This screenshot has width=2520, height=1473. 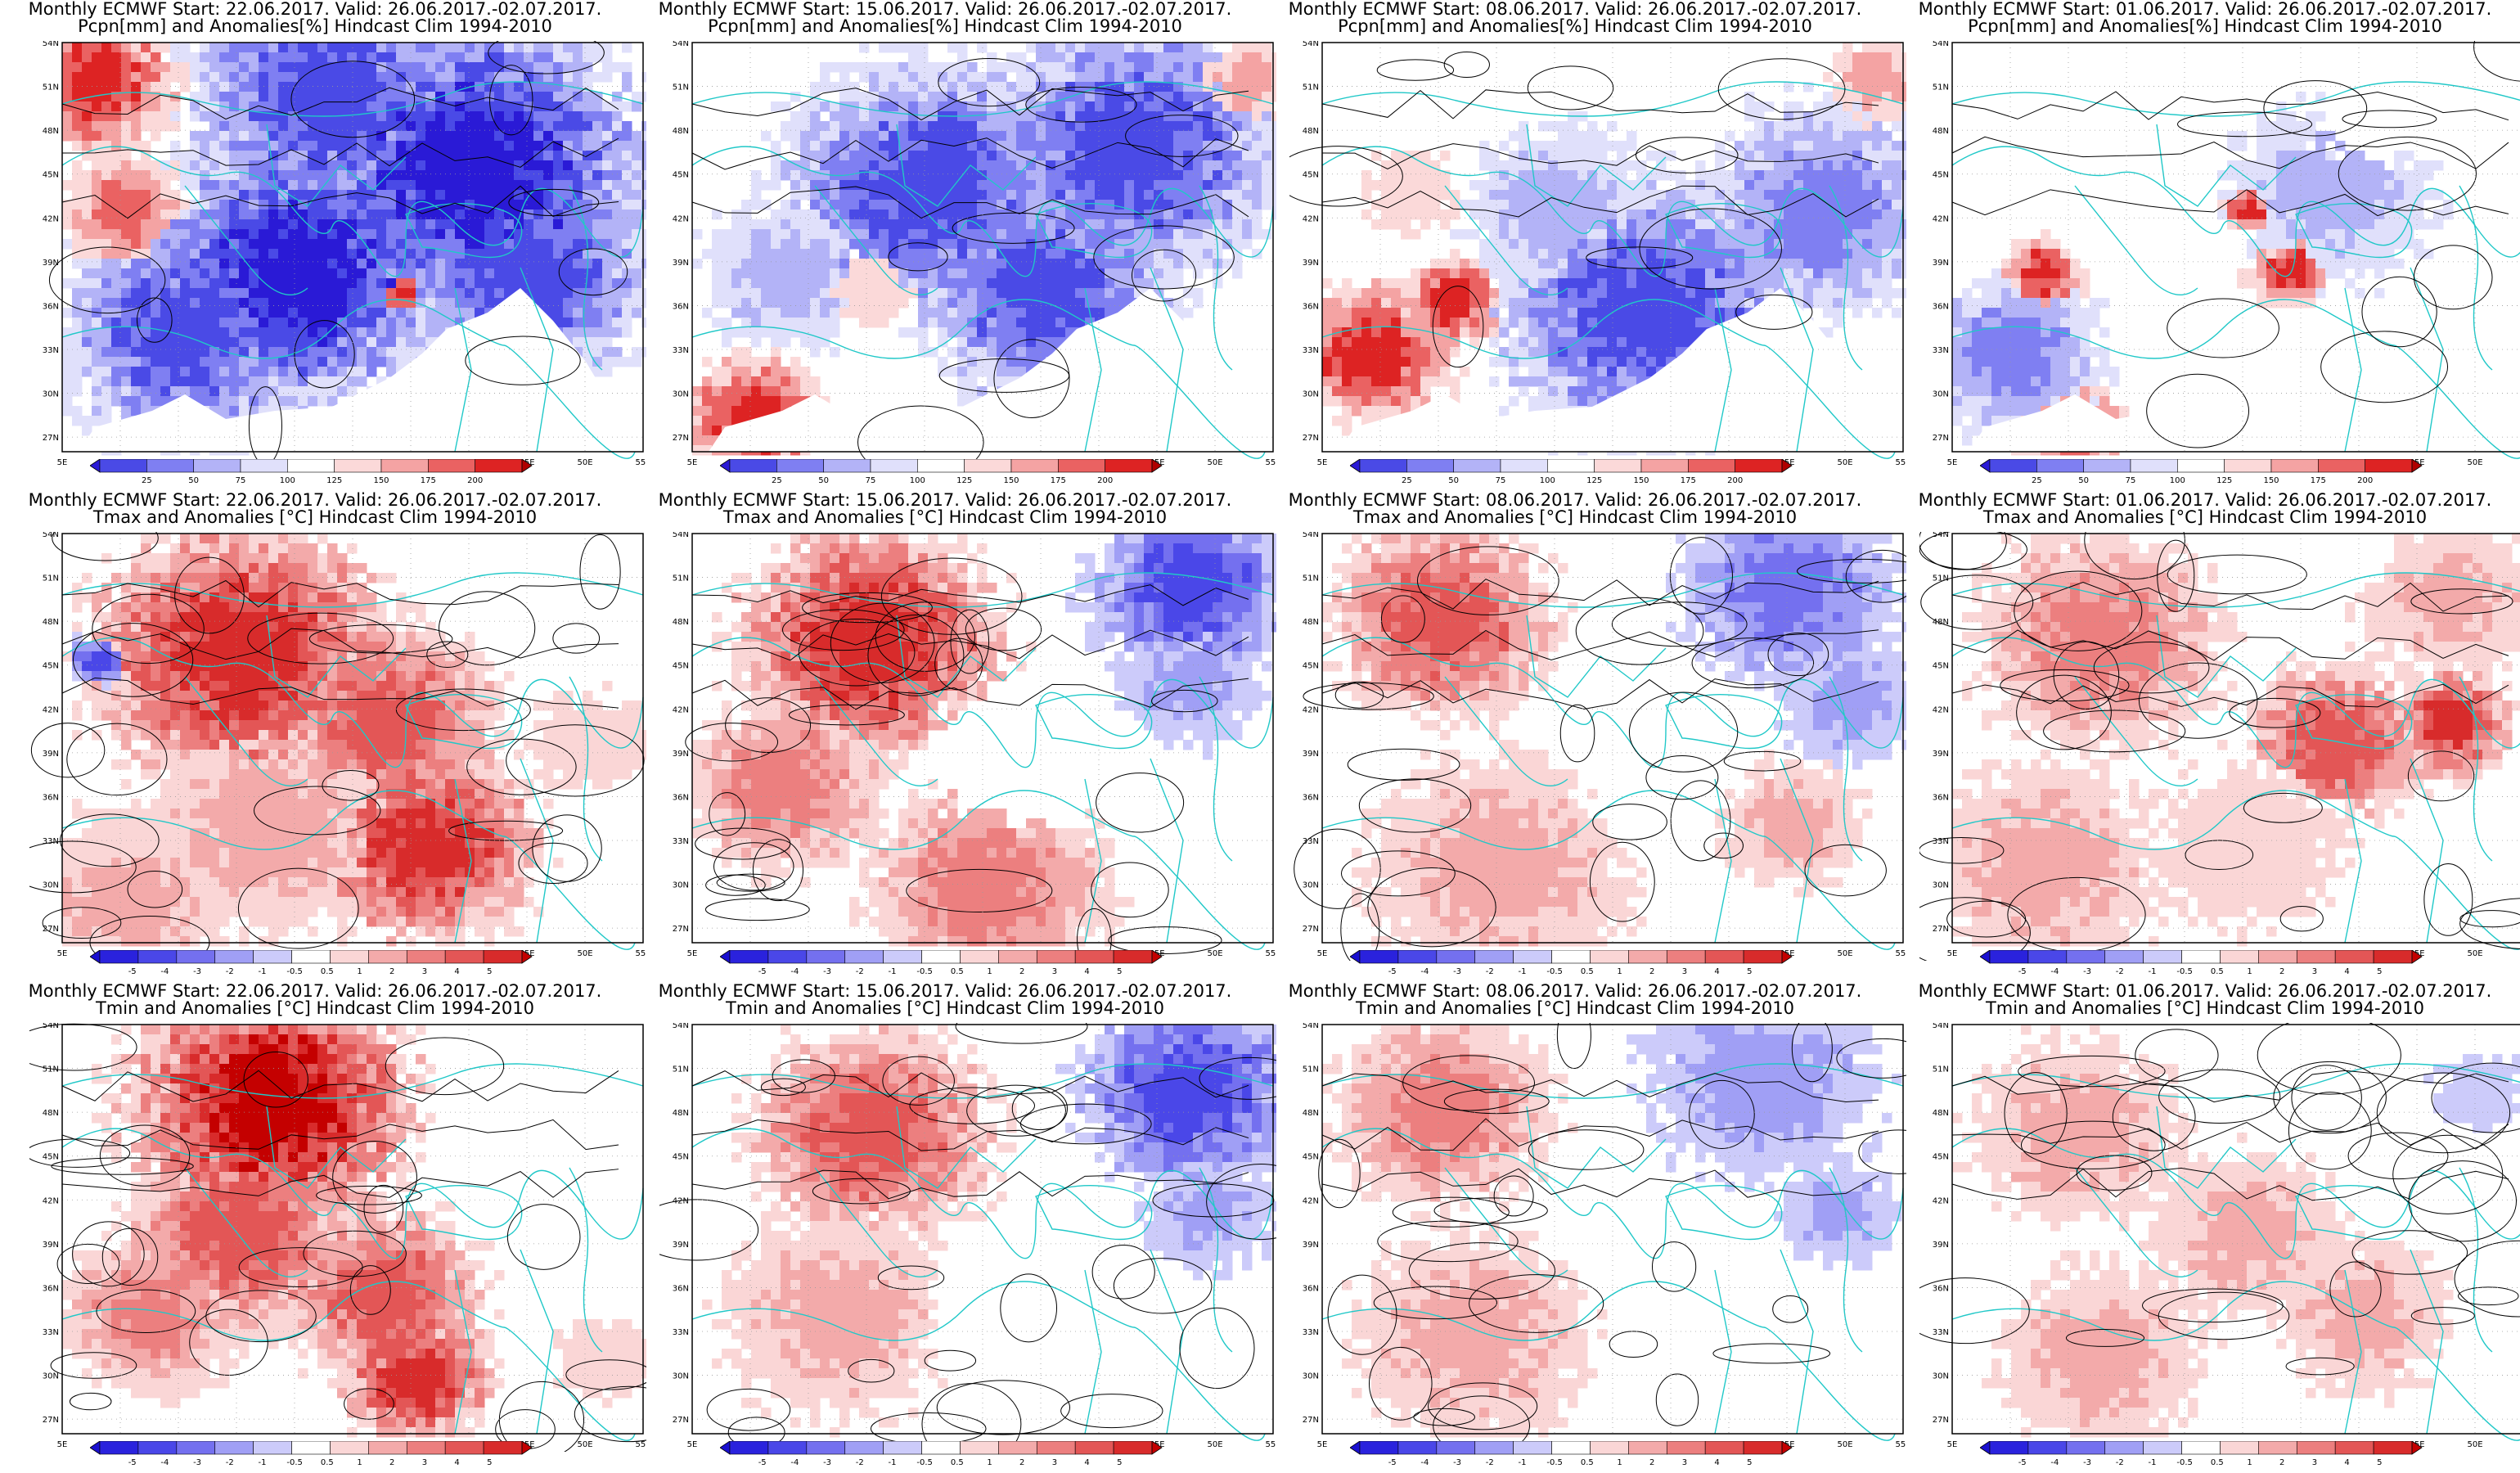 What do you see at coordinates (2185, 972) in the screenshot?
I see `colorbar-label: -0.5` at bounding box center [2185, 972].